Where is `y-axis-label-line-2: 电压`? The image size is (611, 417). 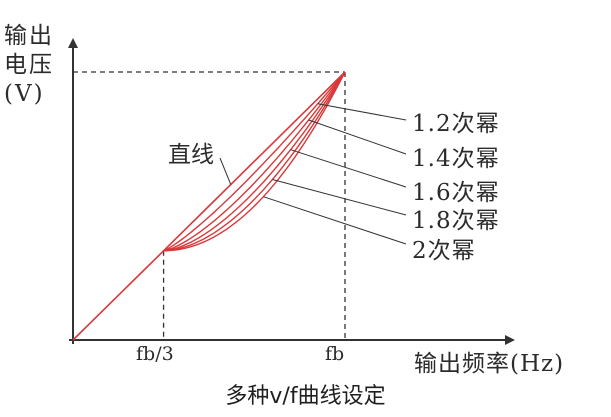 y-axis-label-line-2: 电压 is located at coordinates (29, 65).